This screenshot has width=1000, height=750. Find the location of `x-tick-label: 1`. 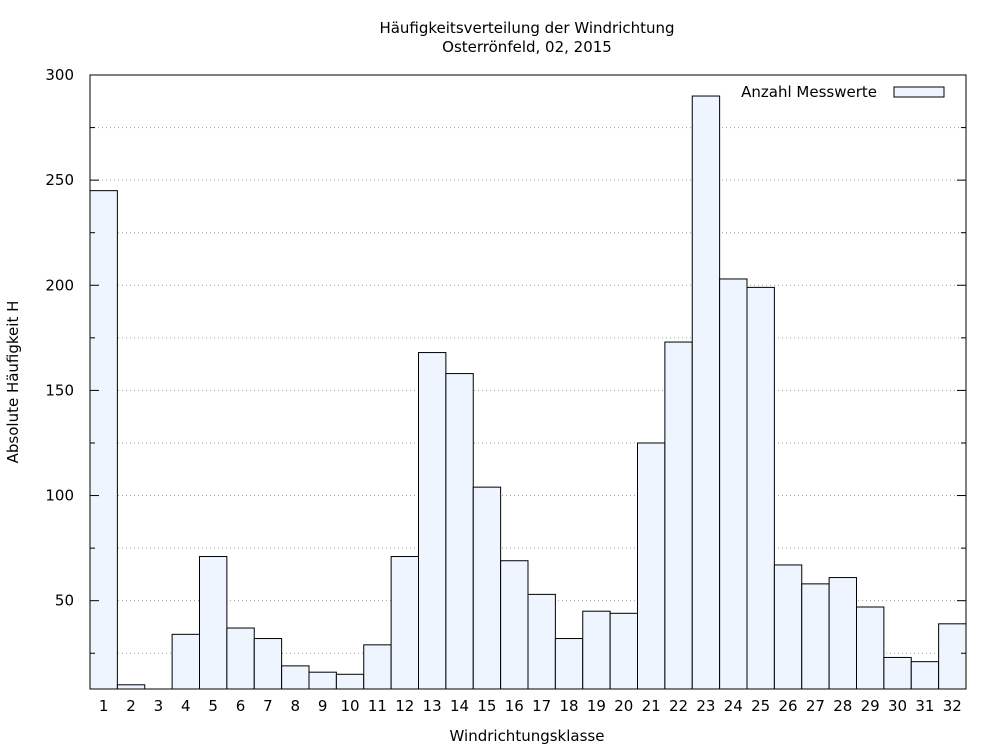

x-tick-label: 1 is located at coordinates (104, 706).